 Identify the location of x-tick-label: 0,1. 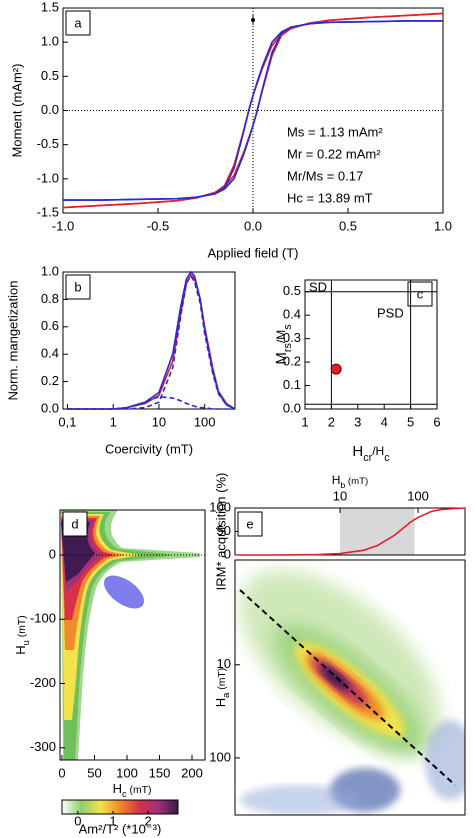
(67, 421).